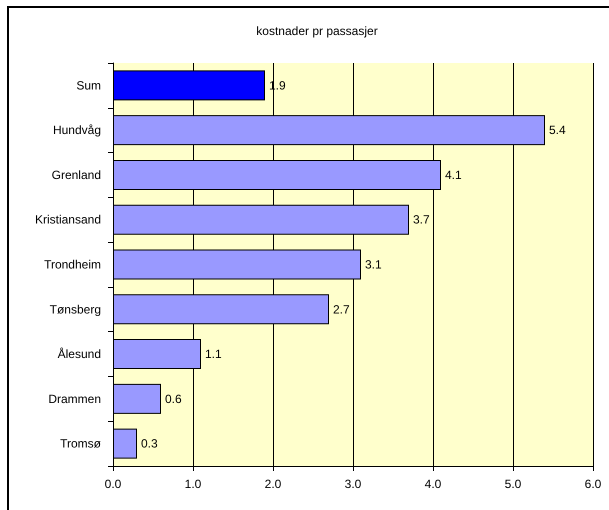 Image resolution: width=609 pixels, height=510 pixels. I want to click on data-label: 4.1, so click(453, 175).